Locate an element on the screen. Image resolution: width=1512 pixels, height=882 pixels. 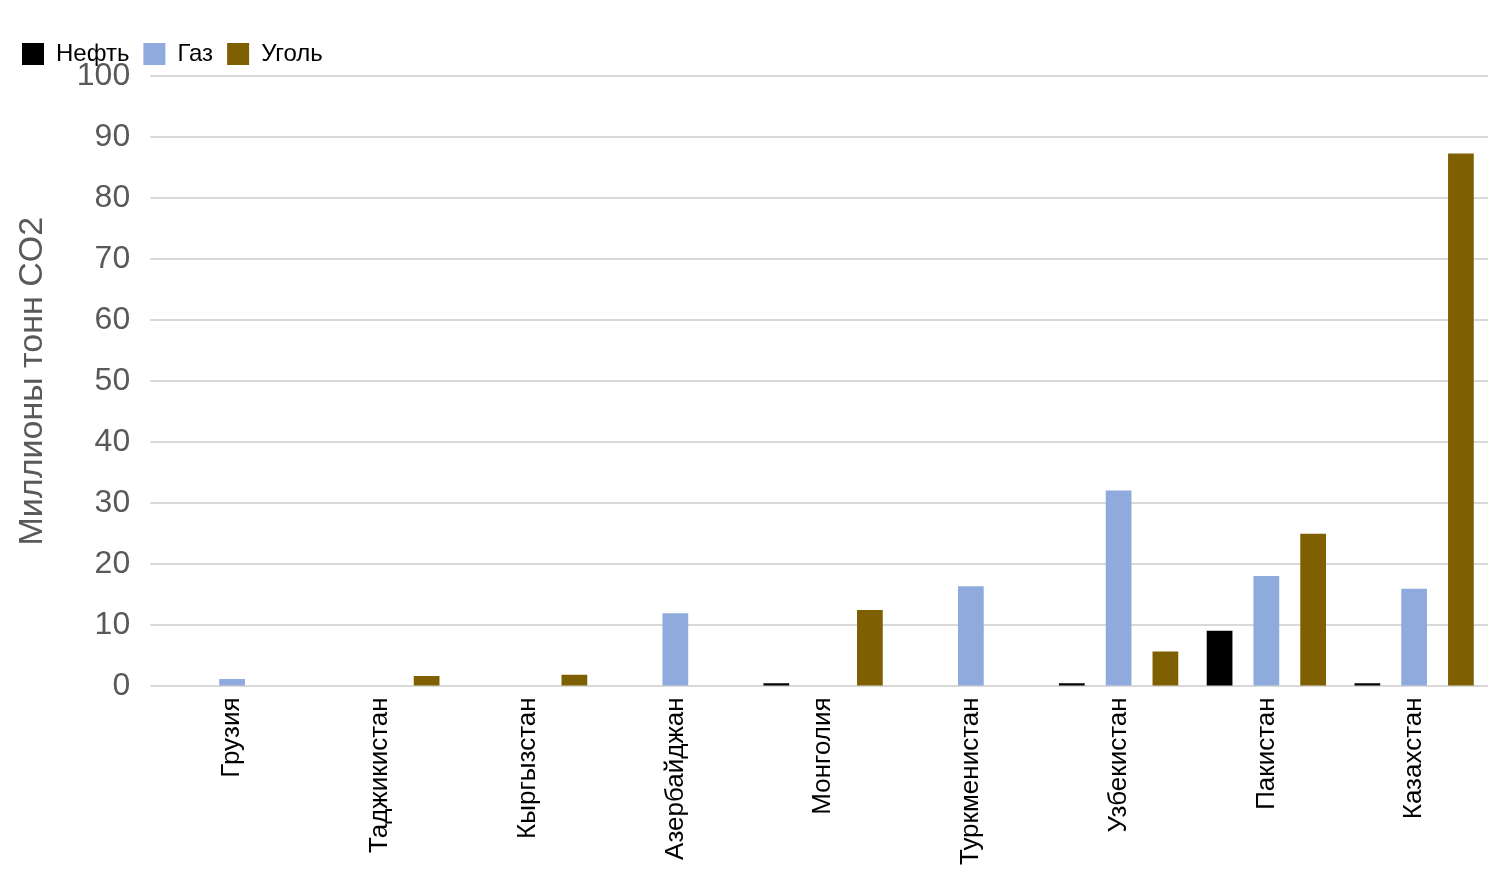
x-tick-label: Таджикистан is located at coordinates (378, 775).